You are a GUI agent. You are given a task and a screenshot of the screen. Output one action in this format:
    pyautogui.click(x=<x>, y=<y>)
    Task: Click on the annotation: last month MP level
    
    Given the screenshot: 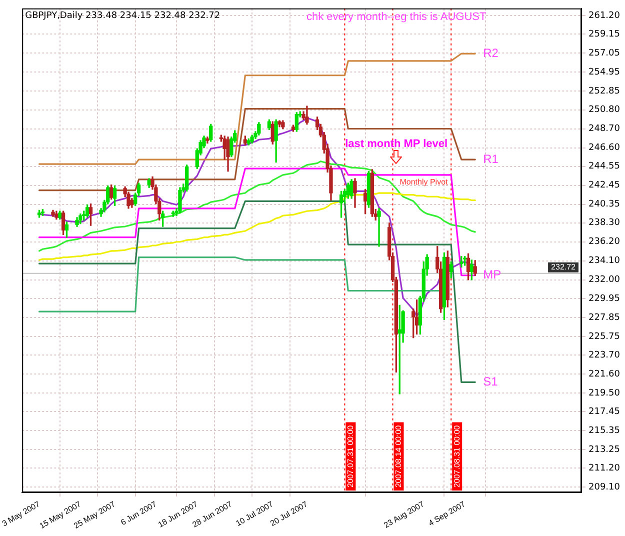 What is the action you would take?
    pyautogui.click(x=396, y=144)
    